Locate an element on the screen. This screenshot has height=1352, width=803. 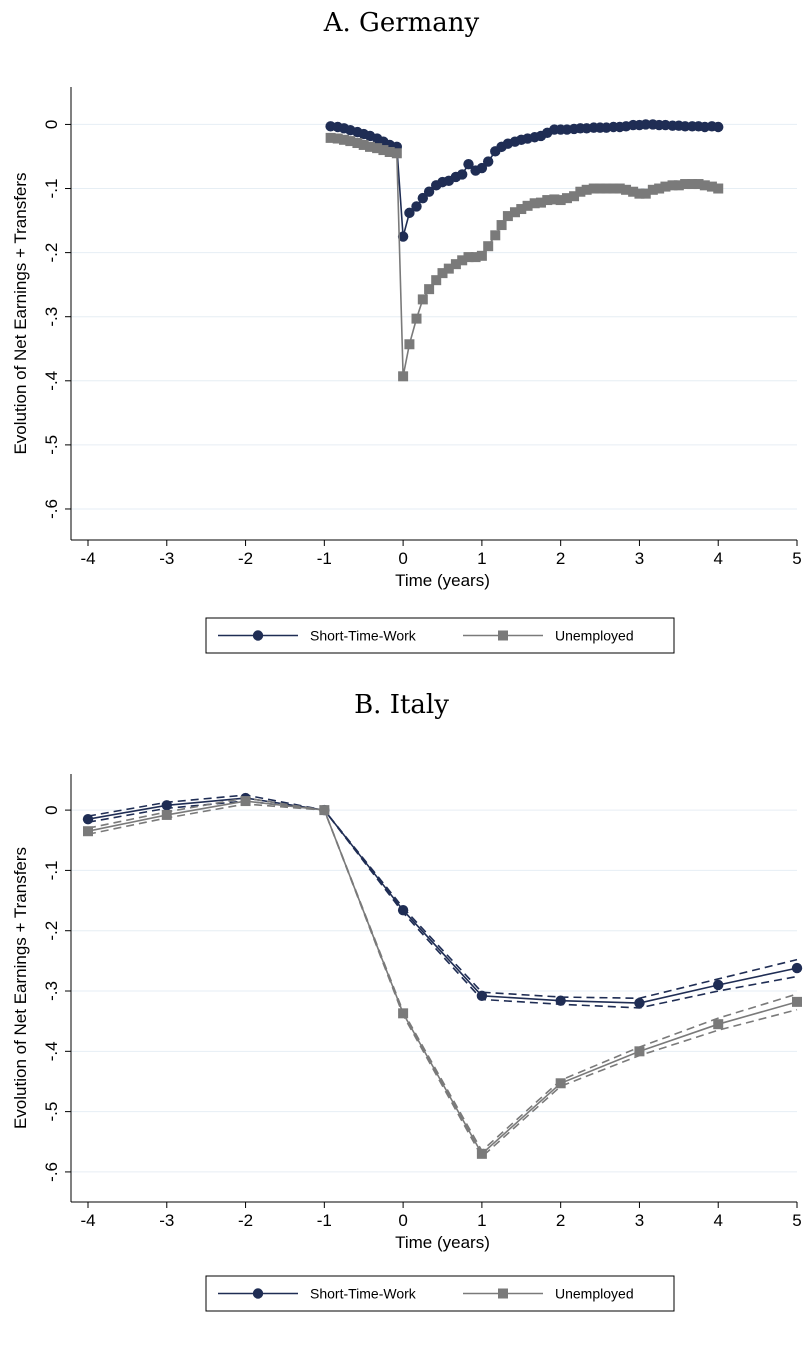
x-tick-label: -2 is located at coordinates (245, 1220).